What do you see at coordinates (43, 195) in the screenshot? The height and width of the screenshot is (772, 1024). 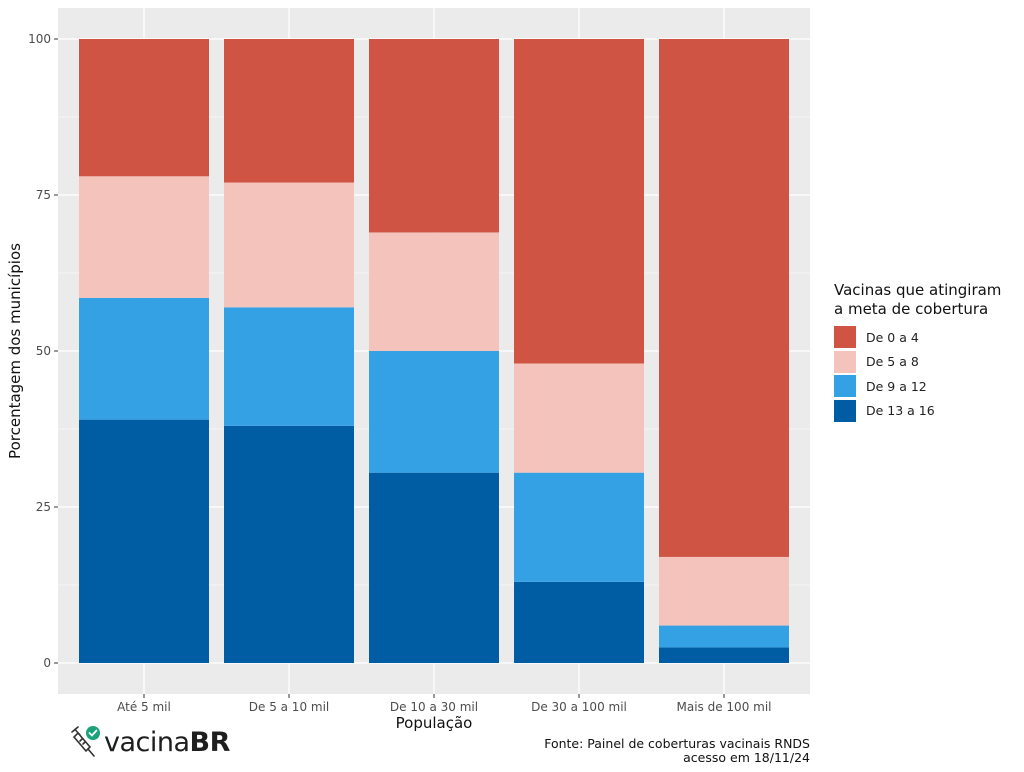 I see `y-tick-label: 75` at bounding box center [43, 195].